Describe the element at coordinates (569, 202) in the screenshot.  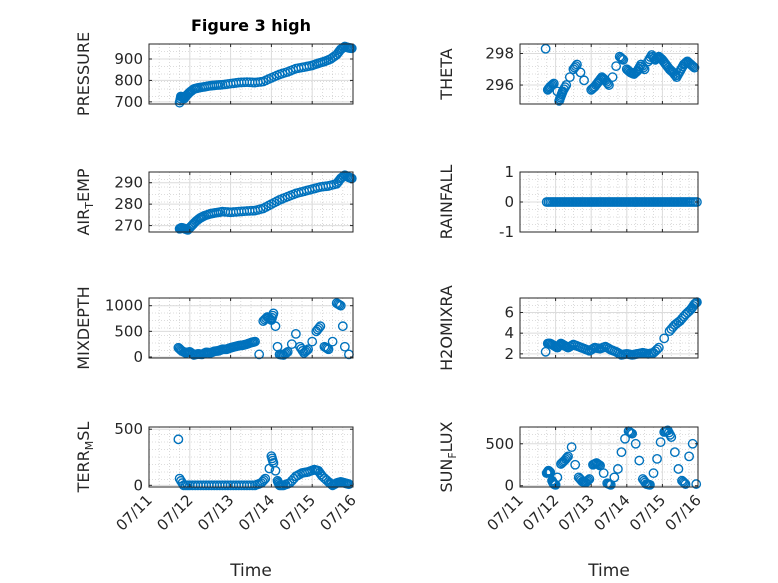
I see `axes-rainfall: -1 0 1 RAINFALL` at that location.